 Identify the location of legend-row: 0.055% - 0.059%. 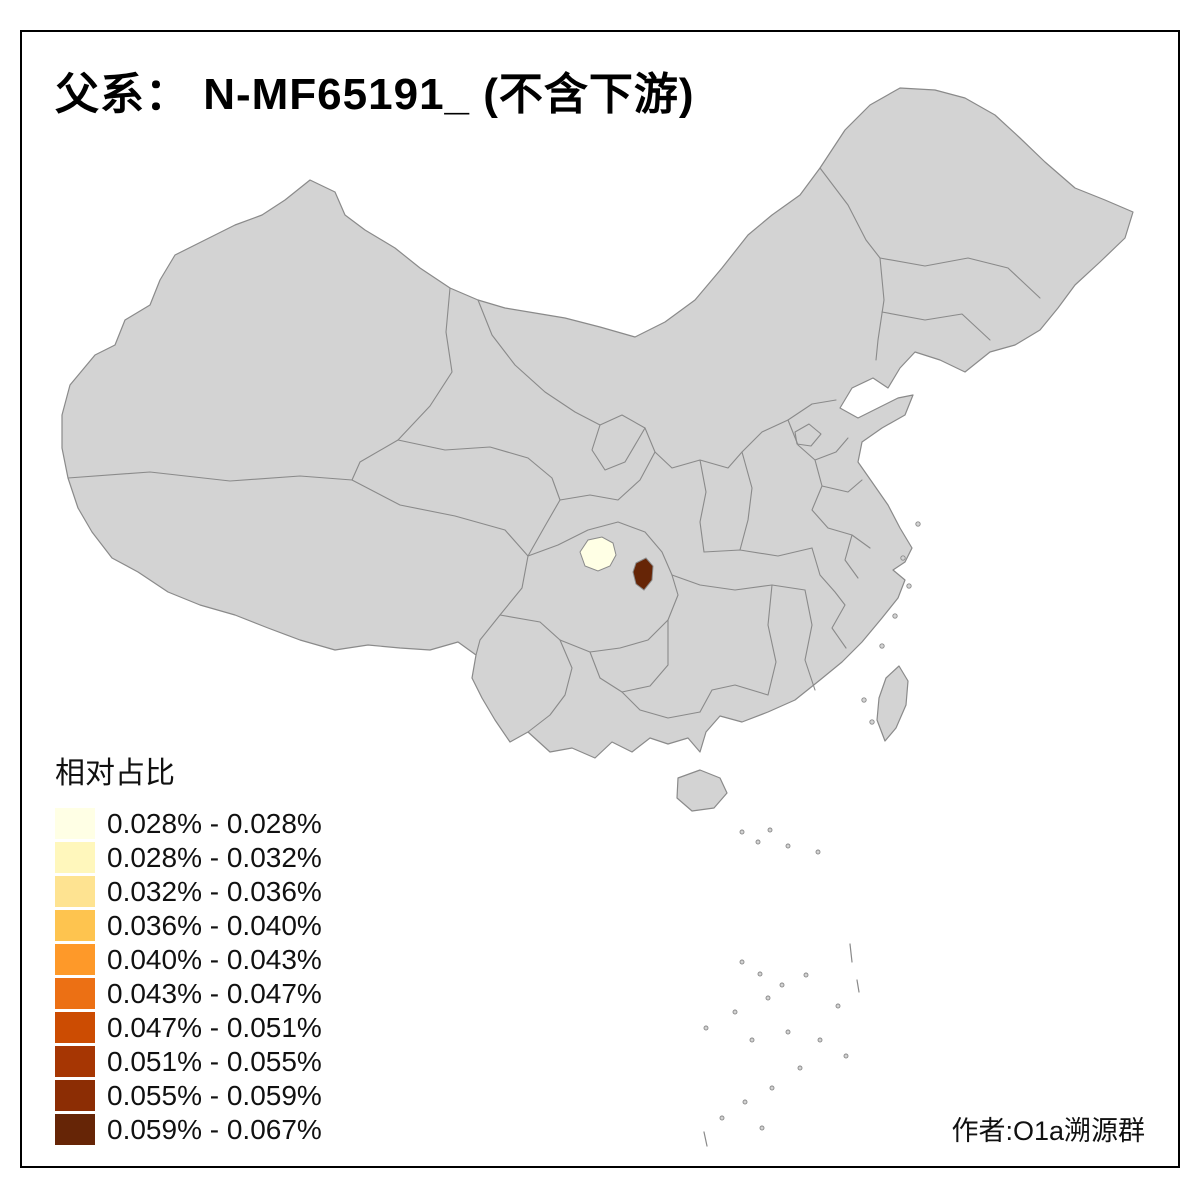
(188, 1095).